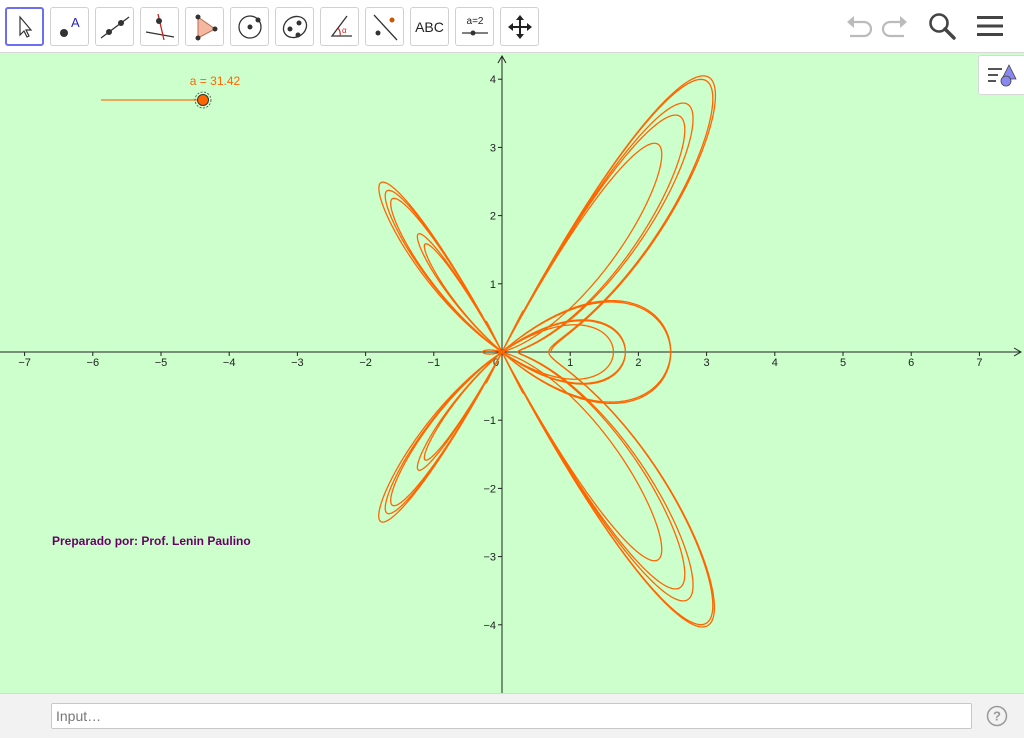  I want to click on polygon-tool, so click(204, 26).